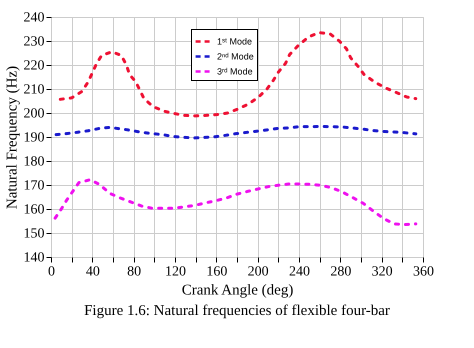 The height and width of the screenshot is (348, 474). What do you see at coordinates (34, 138) in the screenshot?
I see `y-tick-label: 190` at bounding box center [34, 138].